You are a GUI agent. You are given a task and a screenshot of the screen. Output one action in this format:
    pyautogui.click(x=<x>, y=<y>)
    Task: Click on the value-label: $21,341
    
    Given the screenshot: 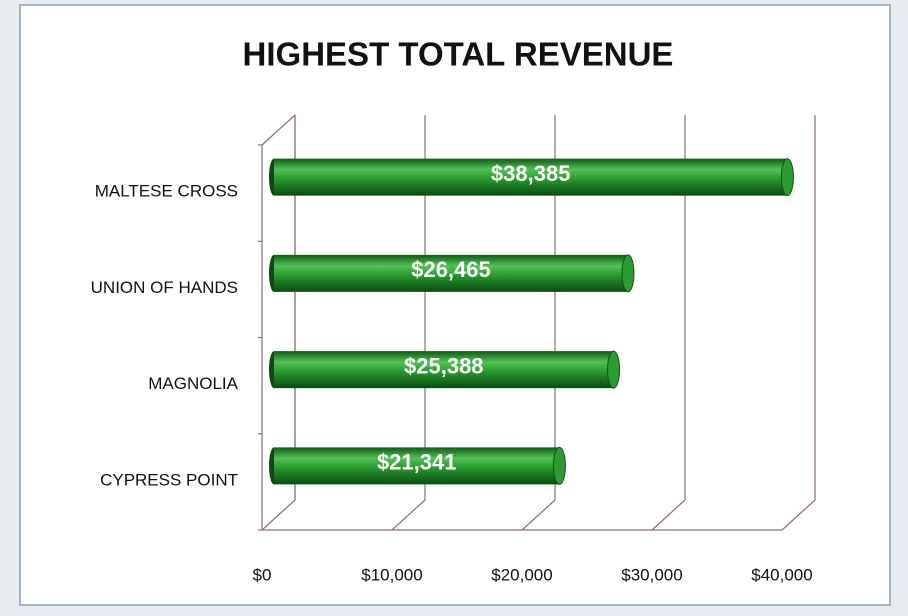 What is the action you would take?
    pyautogui.click(x=417, y=462)
    